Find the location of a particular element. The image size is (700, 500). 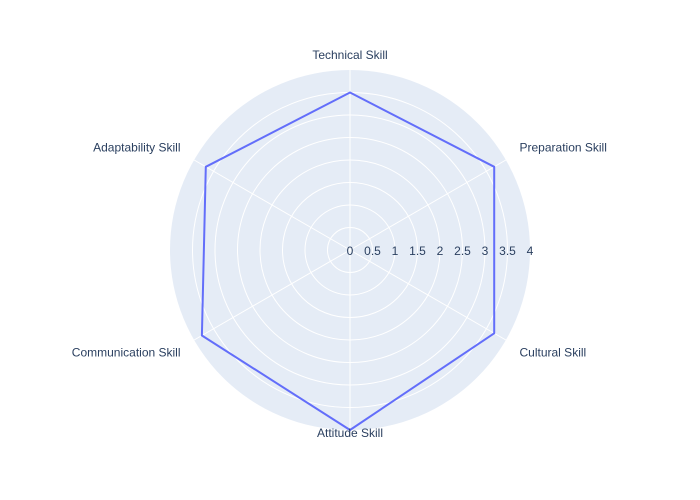

radial-tick-label: 2 is located at coordinates (440, 251).